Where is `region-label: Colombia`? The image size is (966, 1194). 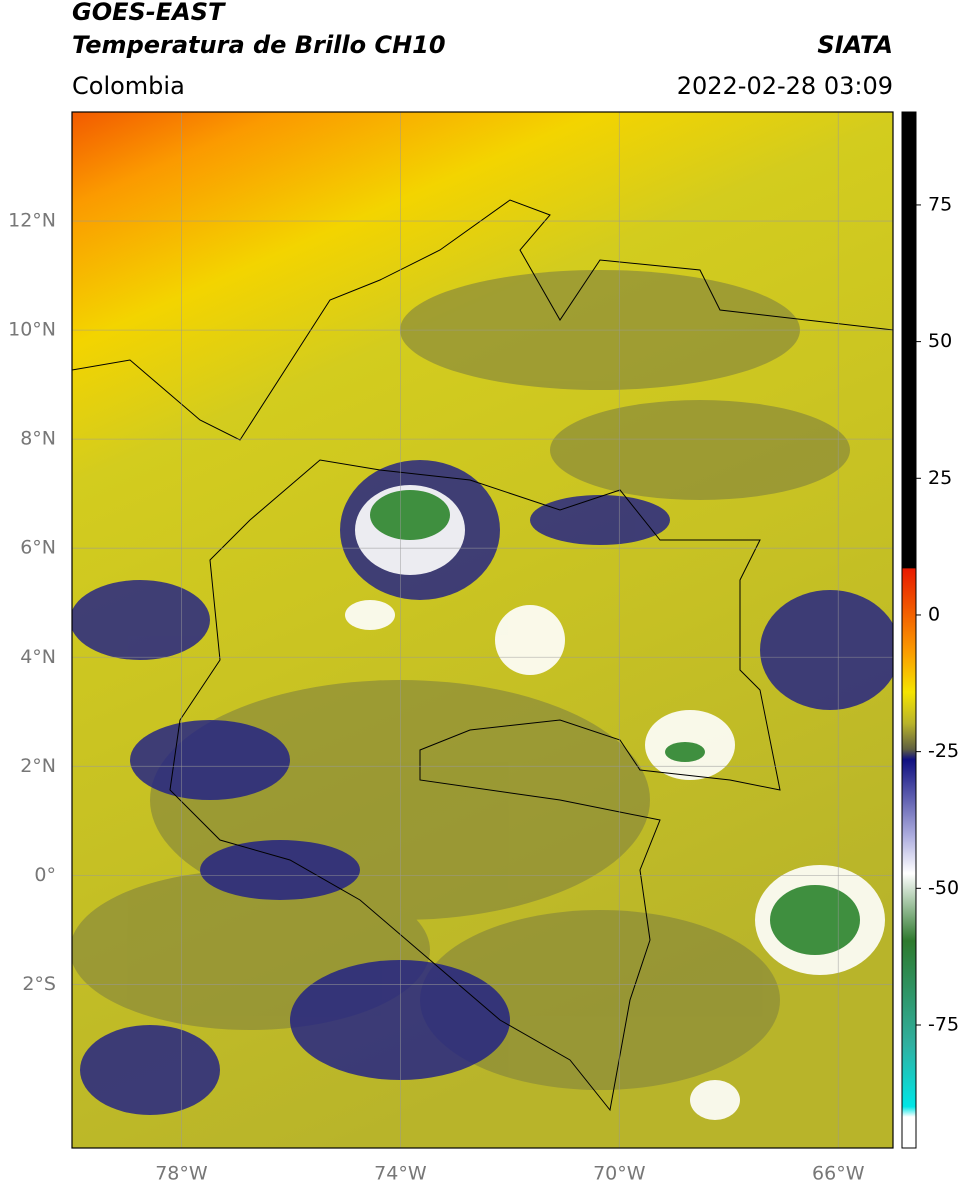
region-label: Colombia is located at coordinates (128, 86).